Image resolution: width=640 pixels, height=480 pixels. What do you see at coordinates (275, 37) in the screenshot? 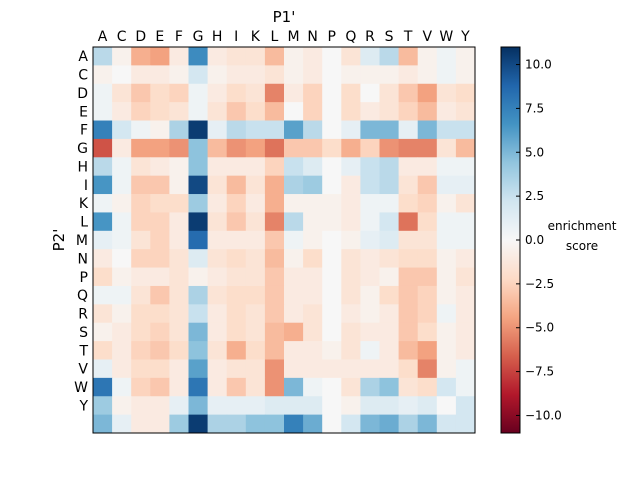
I see `x-tick-label: L` at bounding box center [275, 37].